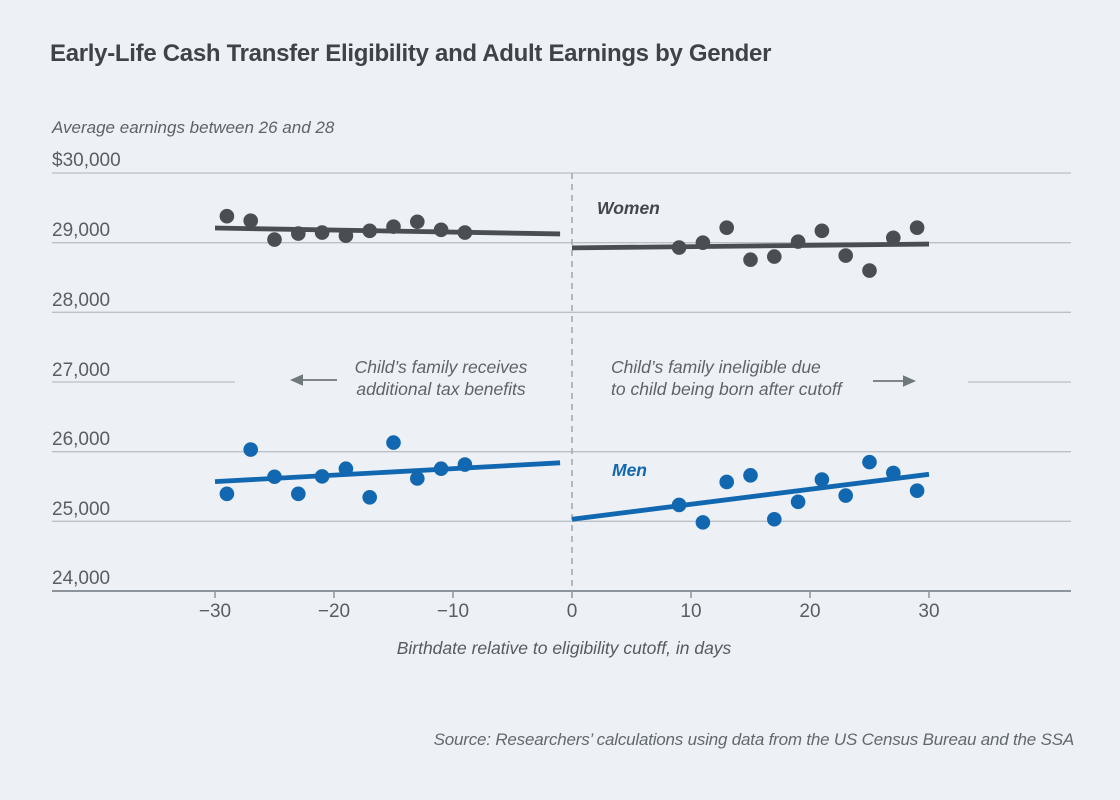 This screenshot has height=800, width=1120. I want to click on annotation-line: to child being born after cutoff, so click(726, 389).